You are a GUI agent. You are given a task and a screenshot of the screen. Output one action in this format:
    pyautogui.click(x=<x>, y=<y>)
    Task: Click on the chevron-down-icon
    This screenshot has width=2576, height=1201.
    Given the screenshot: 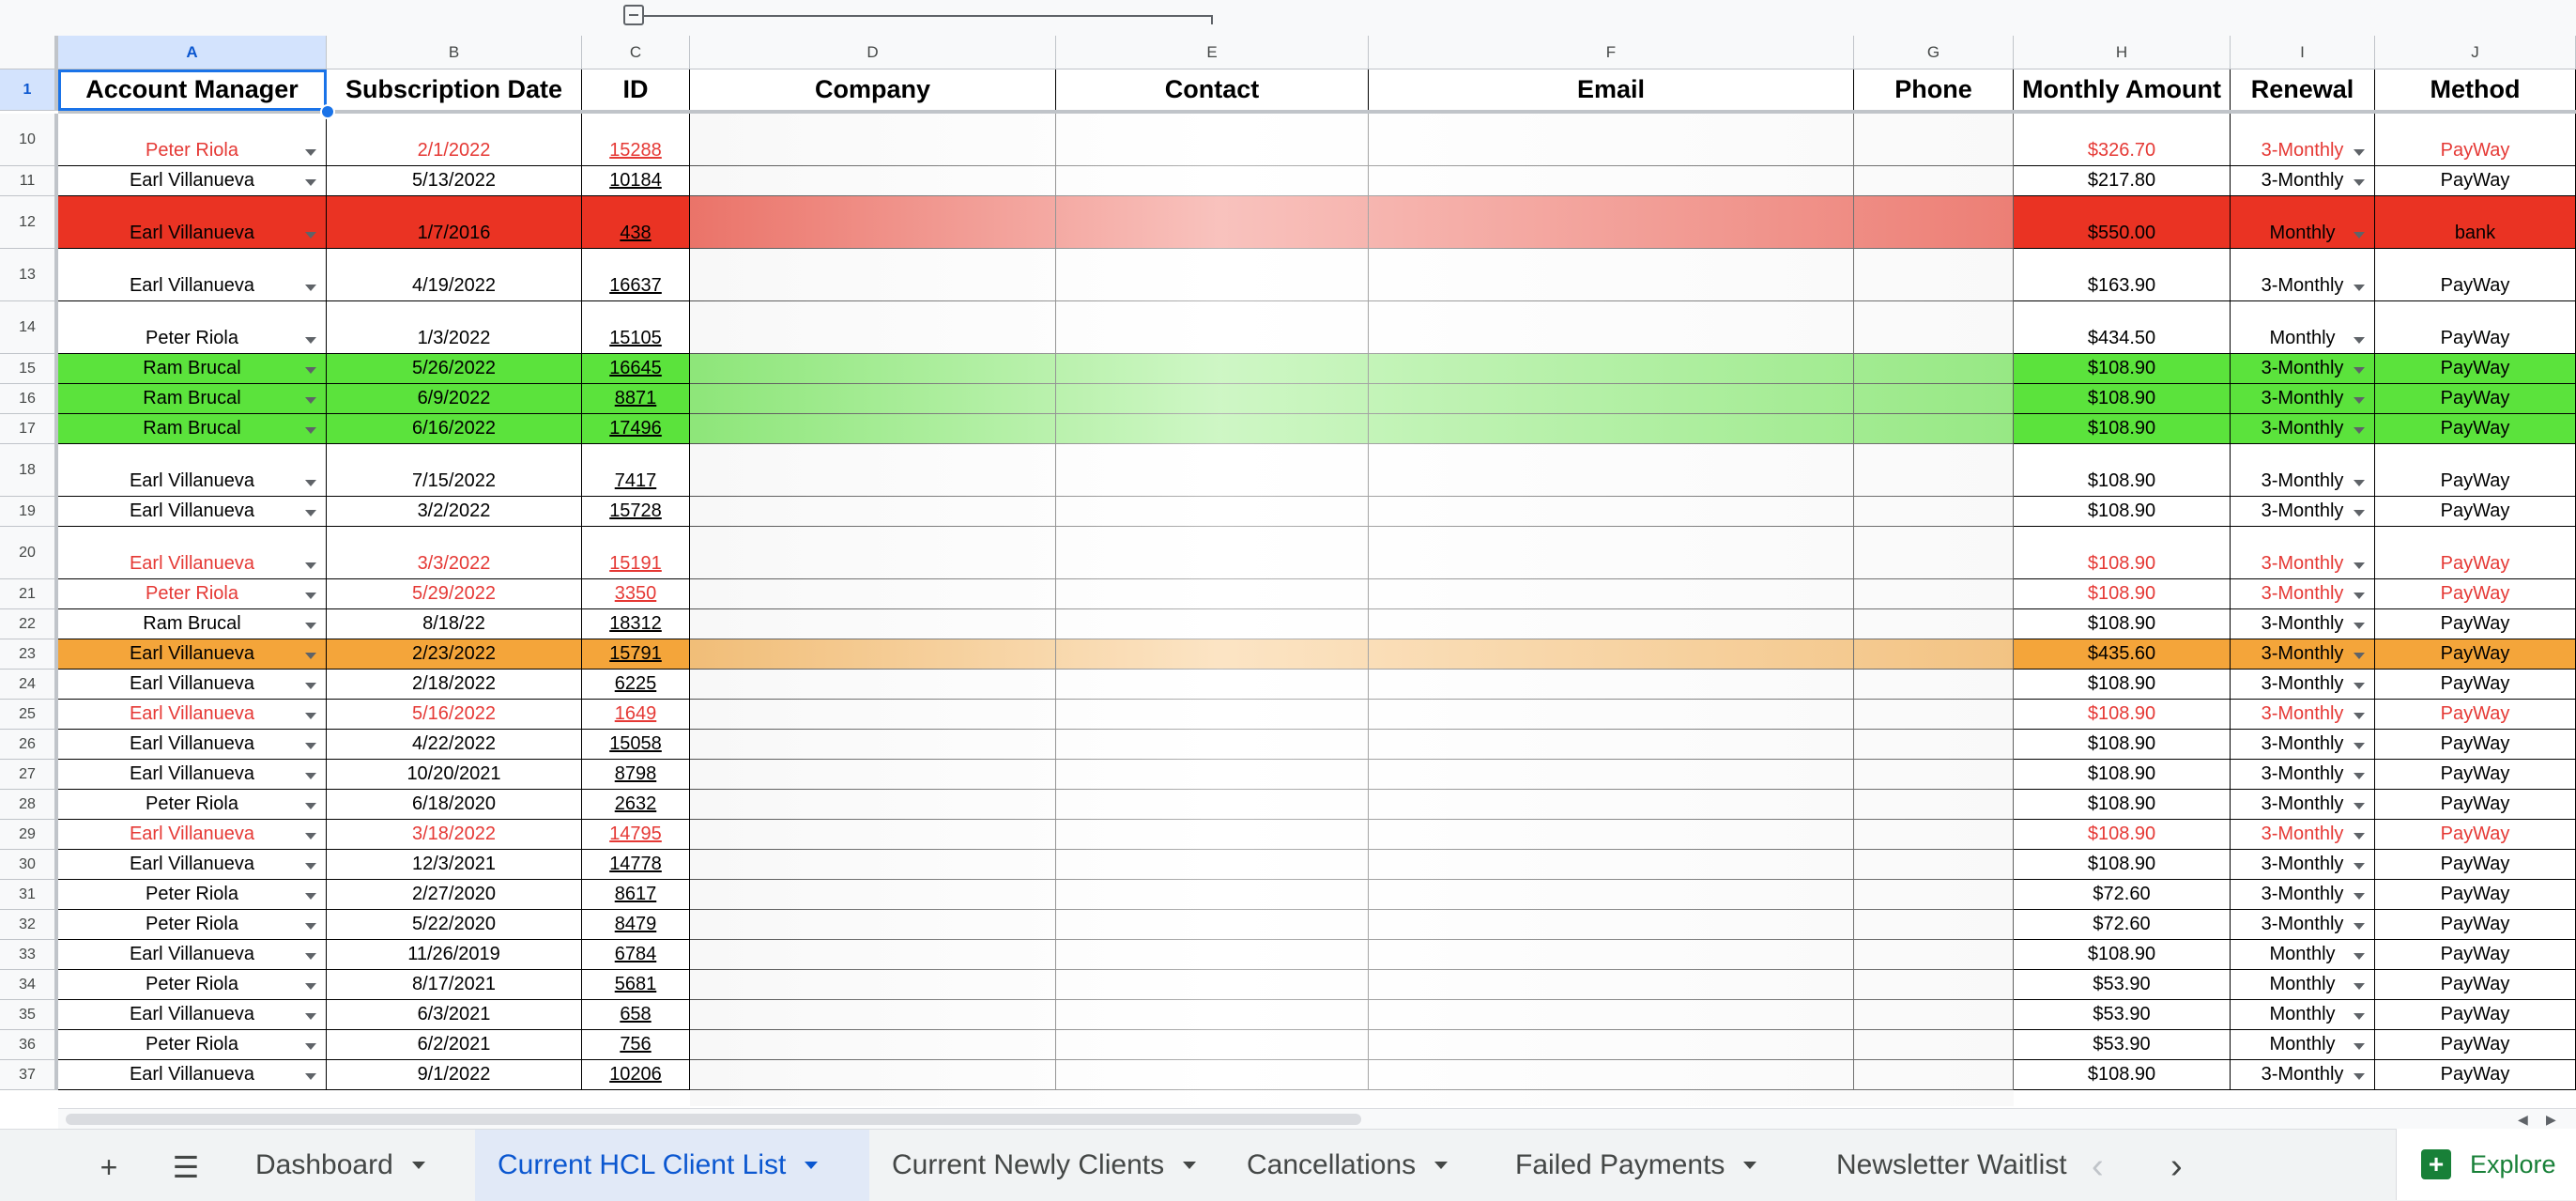 What is the action you would take?
    pyautogui.click(x=1750, y=1165)
    